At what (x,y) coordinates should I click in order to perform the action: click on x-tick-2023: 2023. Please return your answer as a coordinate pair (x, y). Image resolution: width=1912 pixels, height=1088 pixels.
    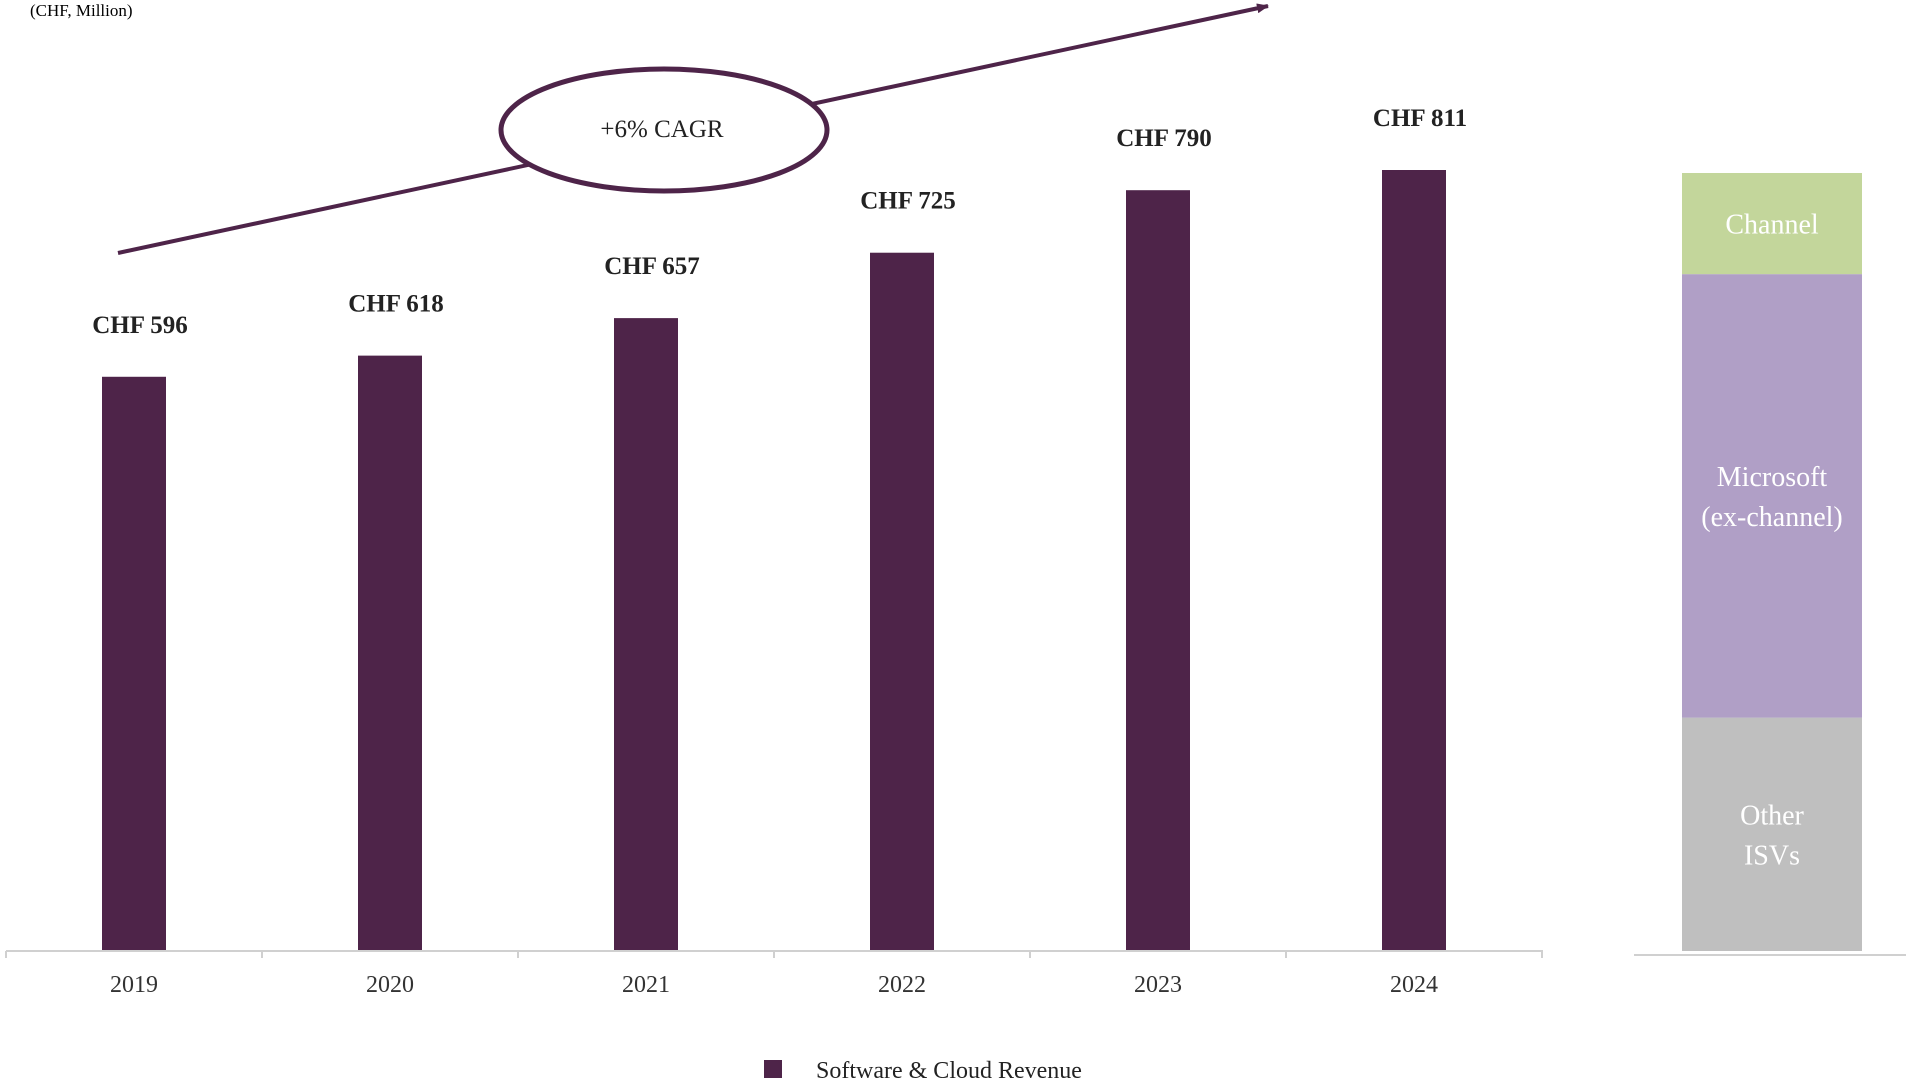
    Looking at the image, I should click on (1158, 985).